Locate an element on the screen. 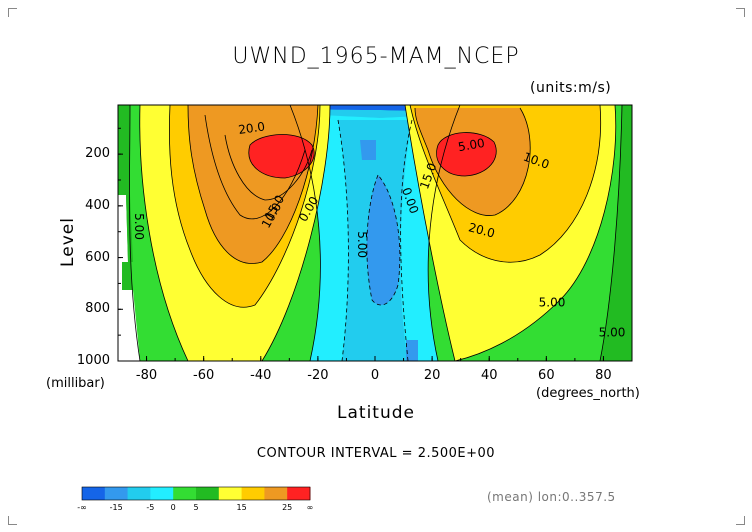  x-tick-label: 80 is located at coordinates (603, 375).